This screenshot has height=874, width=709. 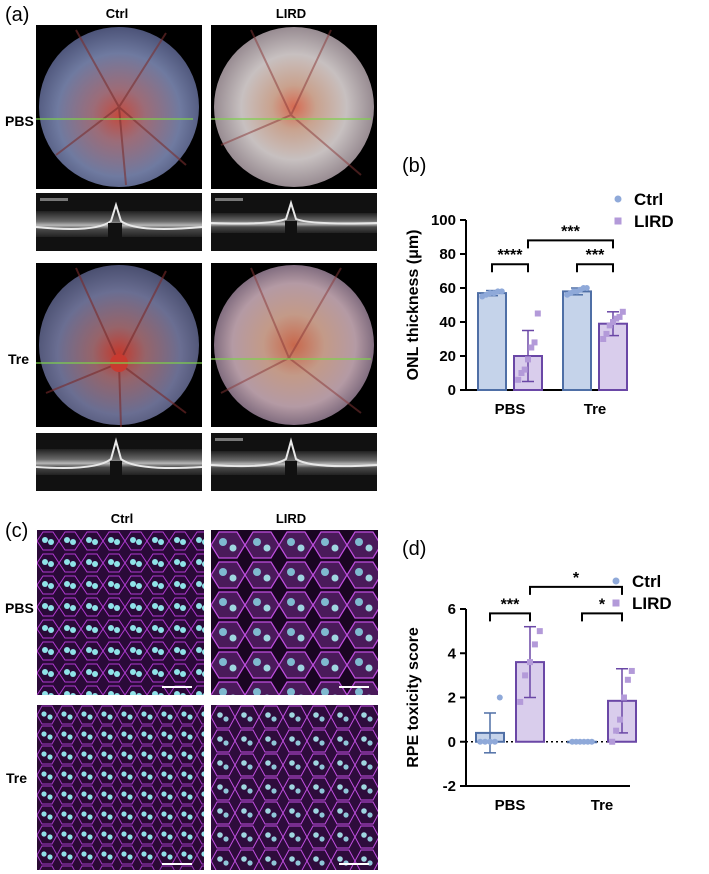 I want to click on panel-c-col-label-lird: LIRD, so click(x=291, y=518).